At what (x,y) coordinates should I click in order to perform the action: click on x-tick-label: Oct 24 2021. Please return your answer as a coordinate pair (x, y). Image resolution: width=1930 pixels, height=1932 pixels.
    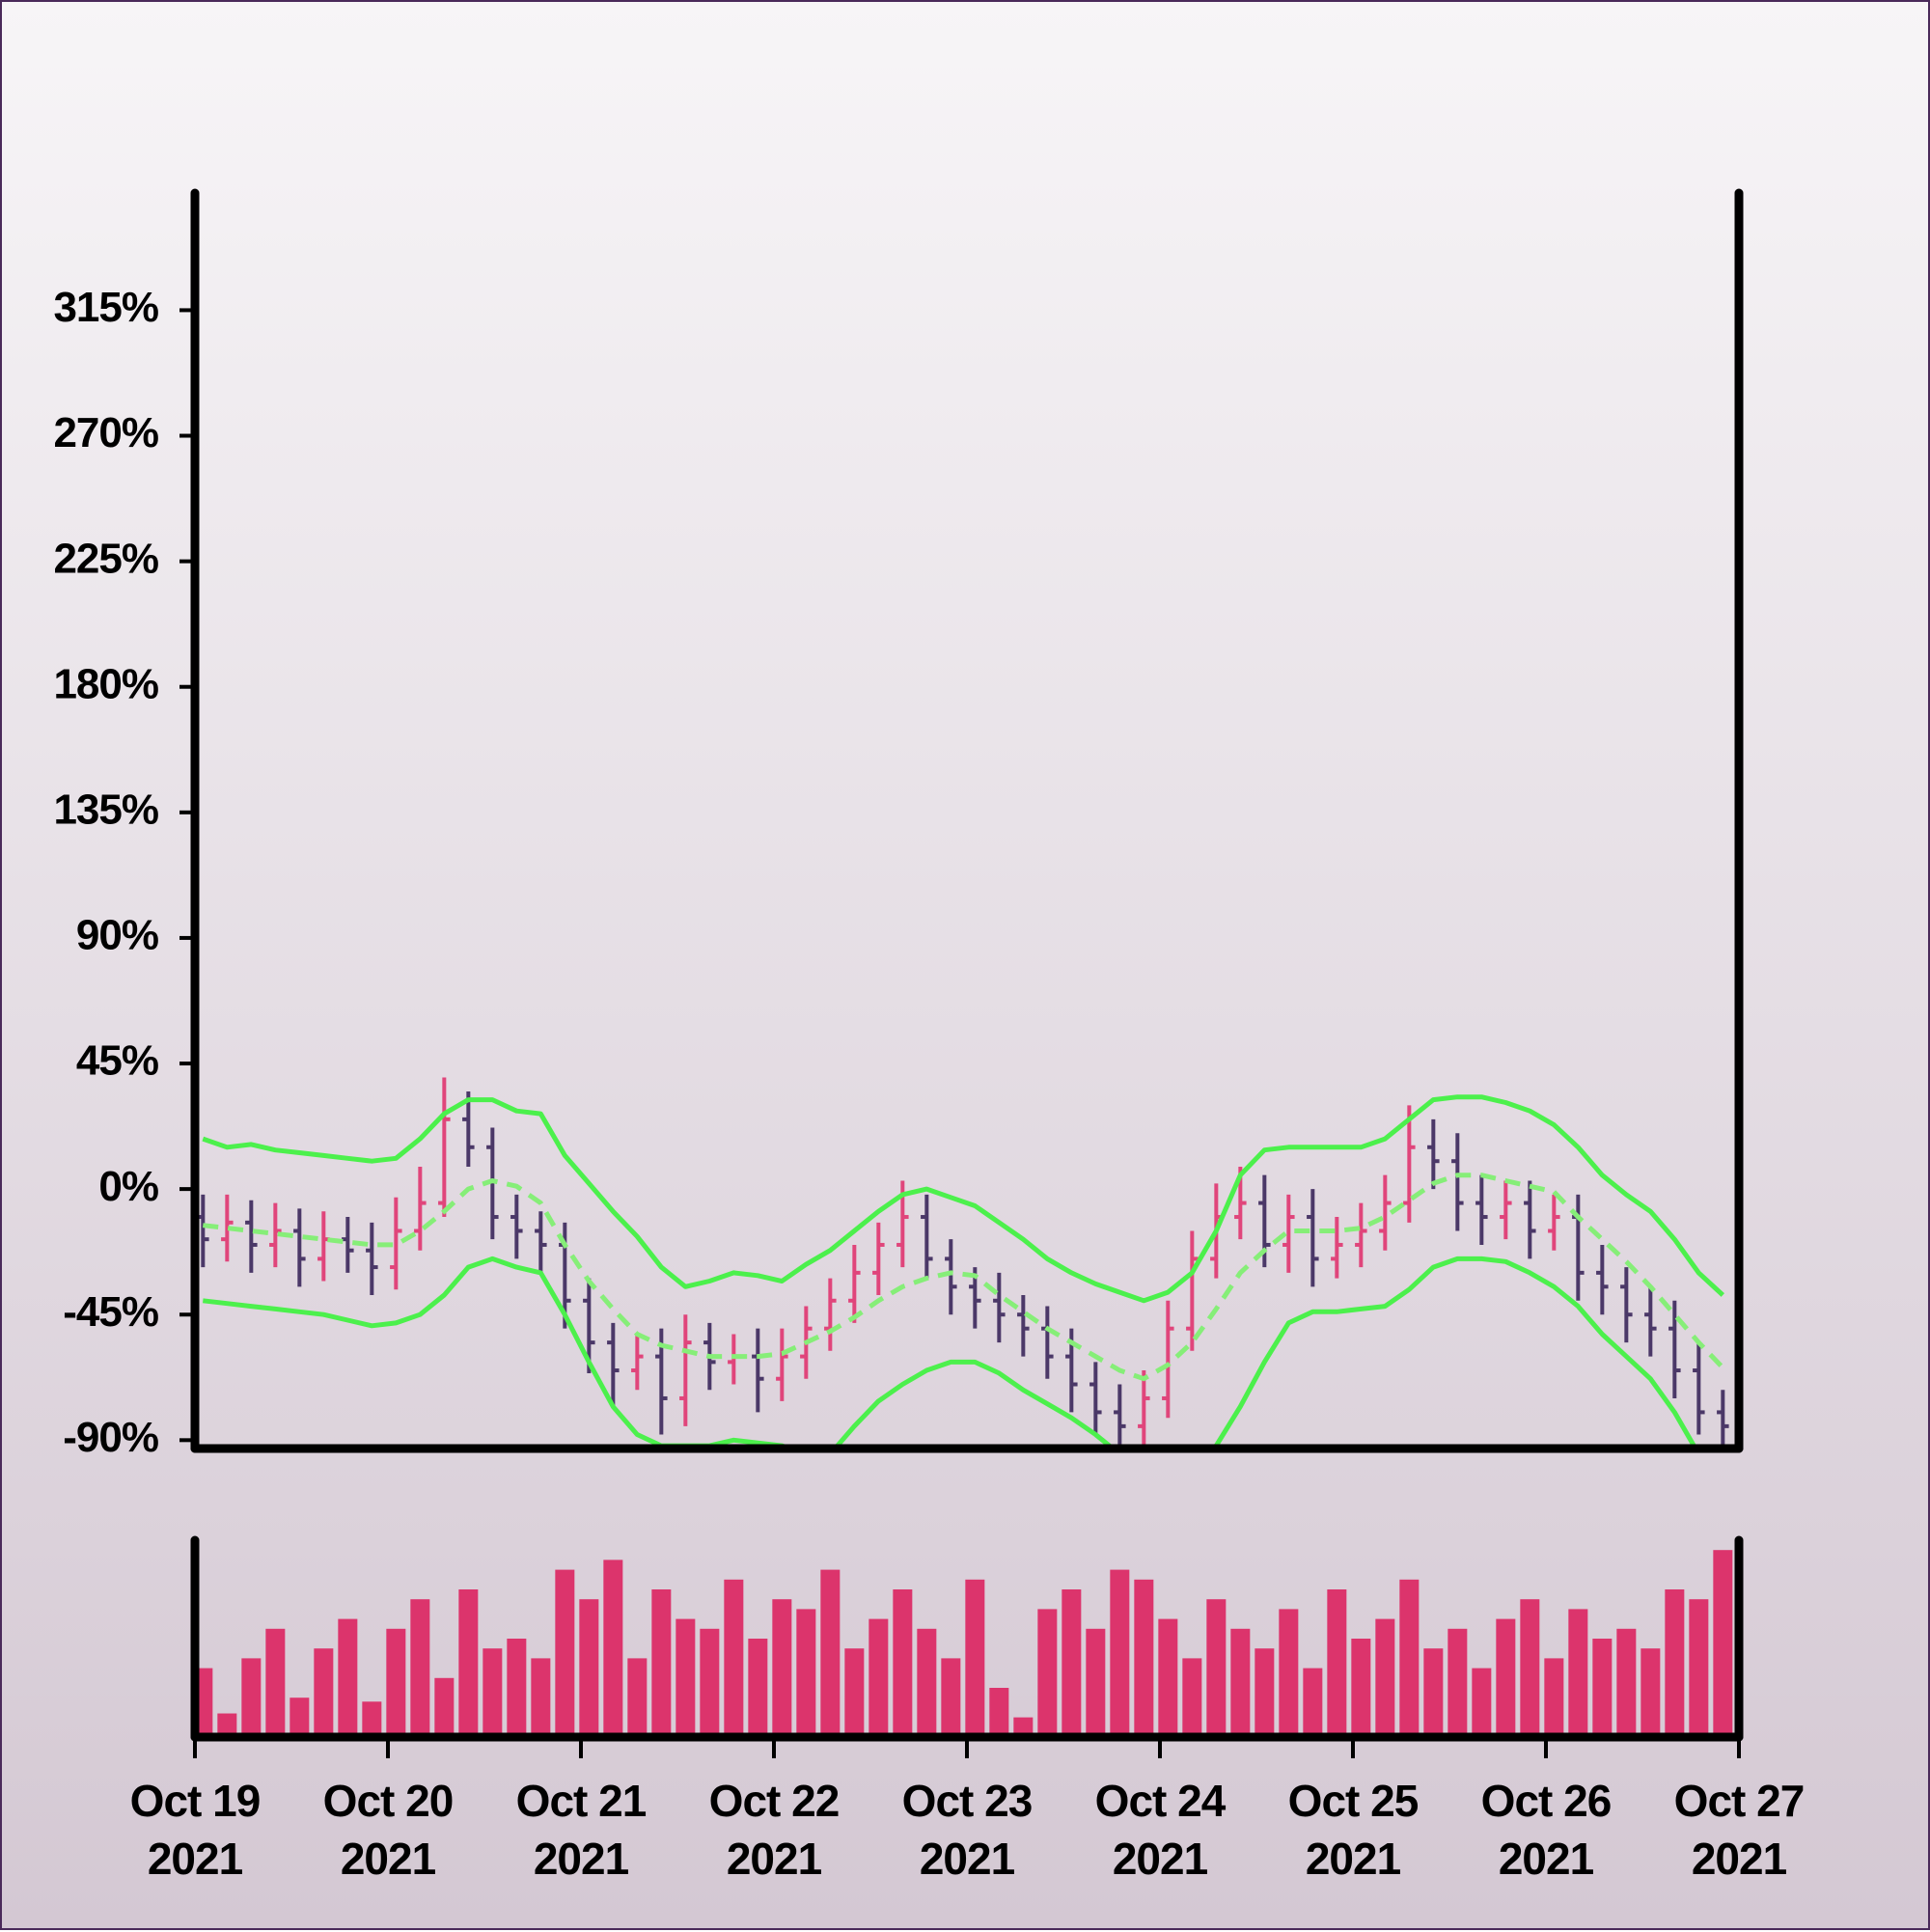
    Looking at the image, I should click on (1160, 1830).